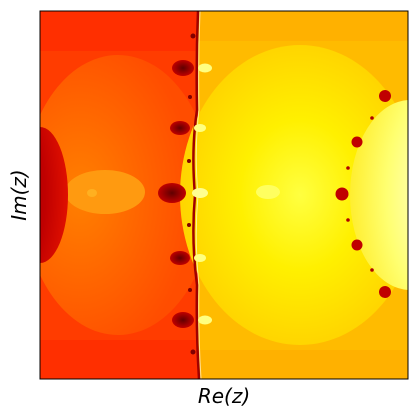 The height and width of the screenshot is (418, 418). I want to click on right-bottom-amber, so click(303, 364).